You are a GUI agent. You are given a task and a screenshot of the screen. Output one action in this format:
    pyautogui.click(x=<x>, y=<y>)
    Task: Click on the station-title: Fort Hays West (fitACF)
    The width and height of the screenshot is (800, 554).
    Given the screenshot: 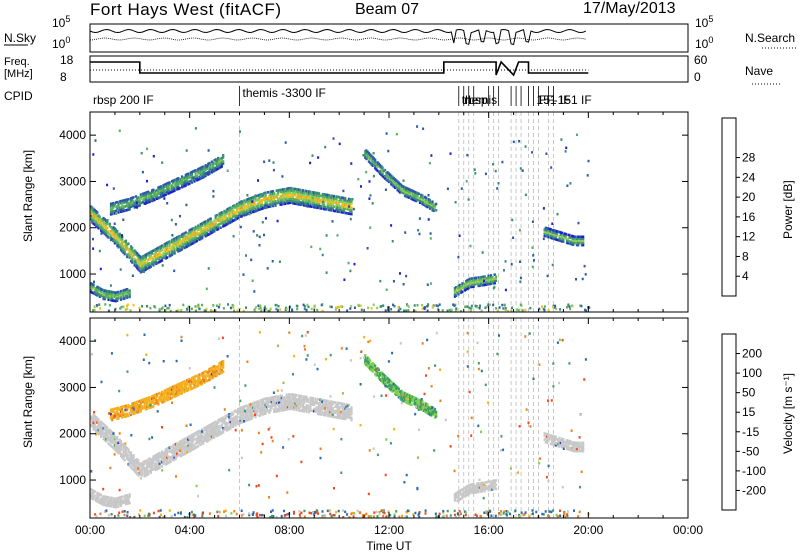 What is the action you would take?
    pyautogui.click(x=186, y=9)
    